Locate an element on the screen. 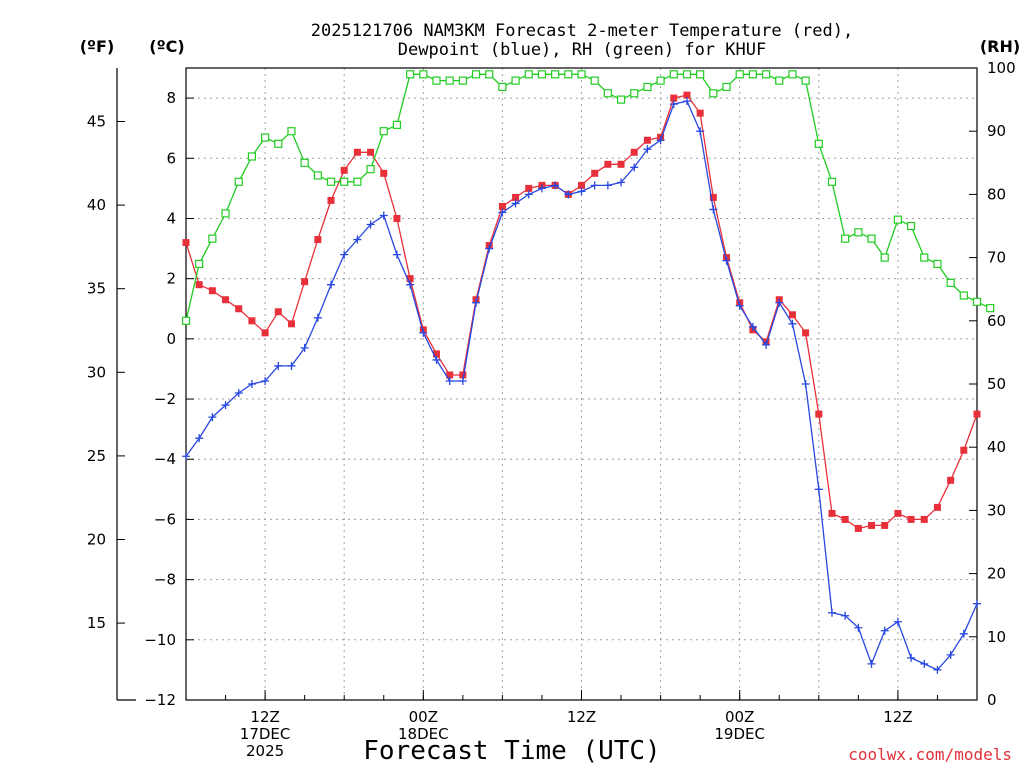  rh-unit-label: (RH) is located at coordinates (1000, 46).